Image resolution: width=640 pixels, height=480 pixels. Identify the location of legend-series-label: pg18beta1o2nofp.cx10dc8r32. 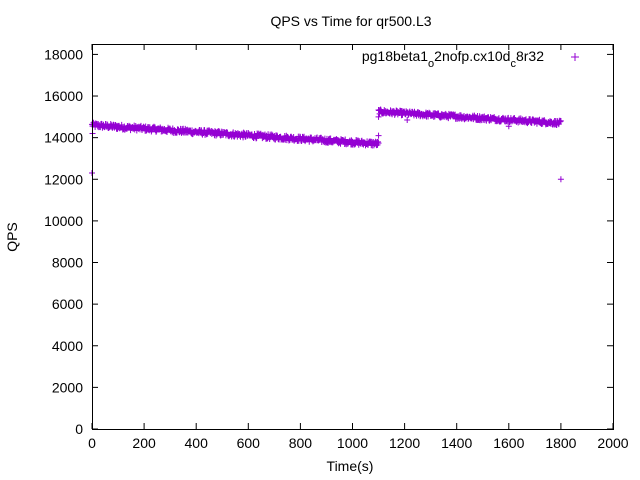
(453, 59).